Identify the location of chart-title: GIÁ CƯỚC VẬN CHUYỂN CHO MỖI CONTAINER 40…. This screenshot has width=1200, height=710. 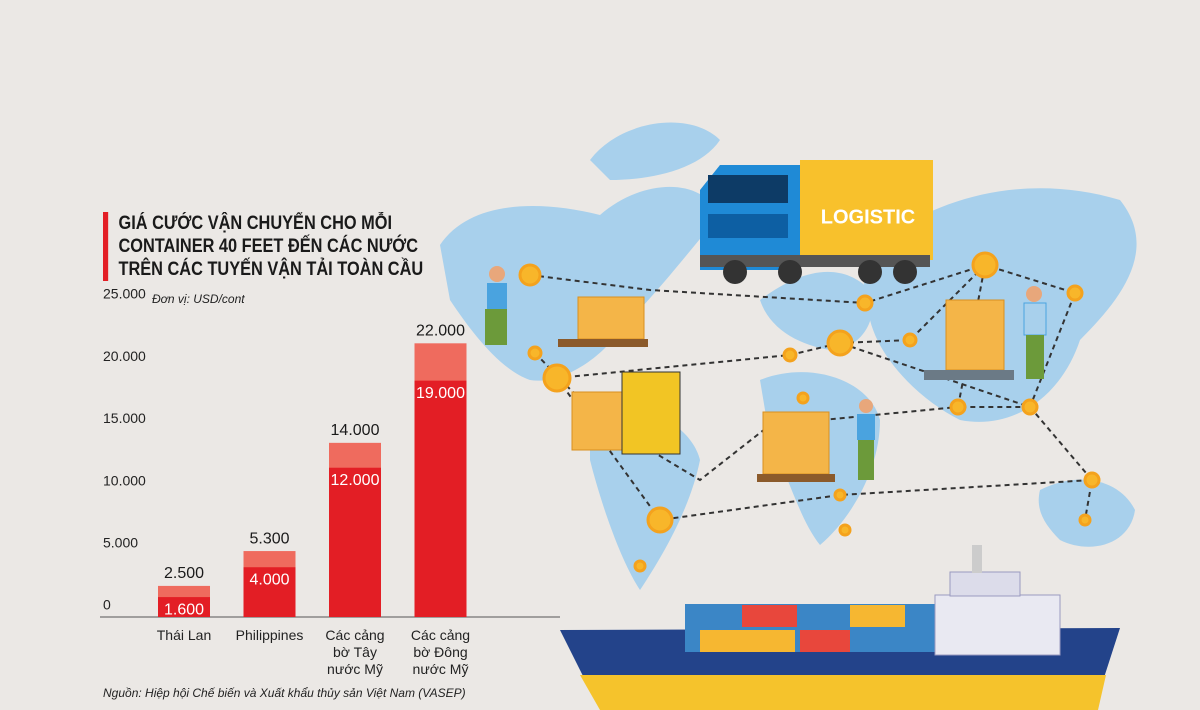
(263, 246).